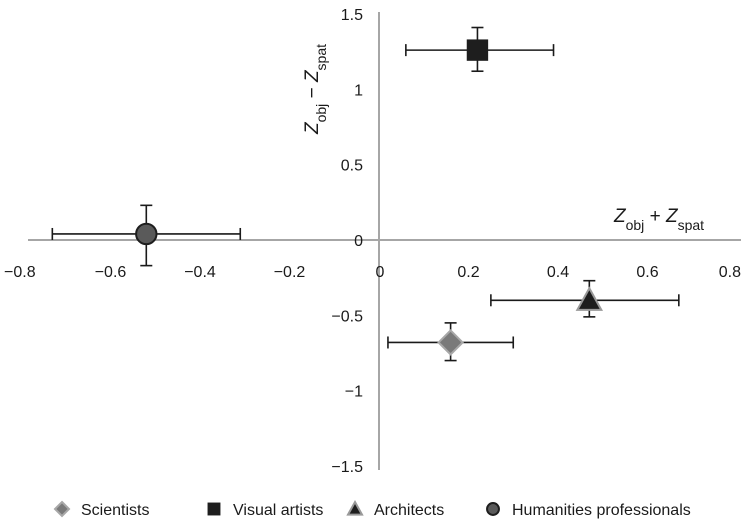  I want to click on x-axis-label: Zobj + Zspat, so click(658, 219).